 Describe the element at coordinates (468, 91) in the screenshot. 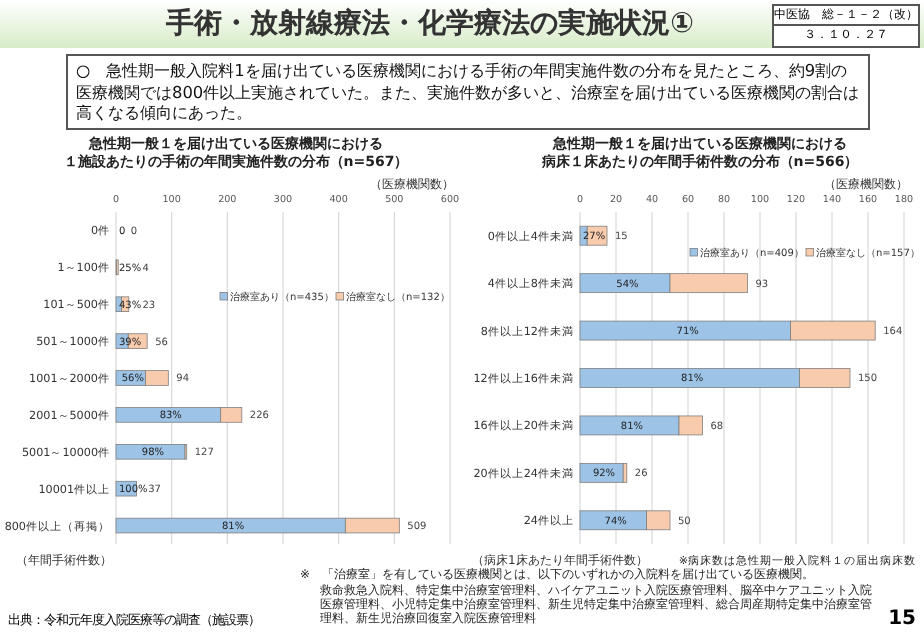

I see `text: ○ 急性期一般入院料1を届け出ている医療機関における手術の年間実施件数の分布を見たところ、約9割の医療機関では800件以上実施されていた。また、実施件数が多いと、治療室を届け出ている医療機関の割合は高くなる傾向にあった。` at that location.